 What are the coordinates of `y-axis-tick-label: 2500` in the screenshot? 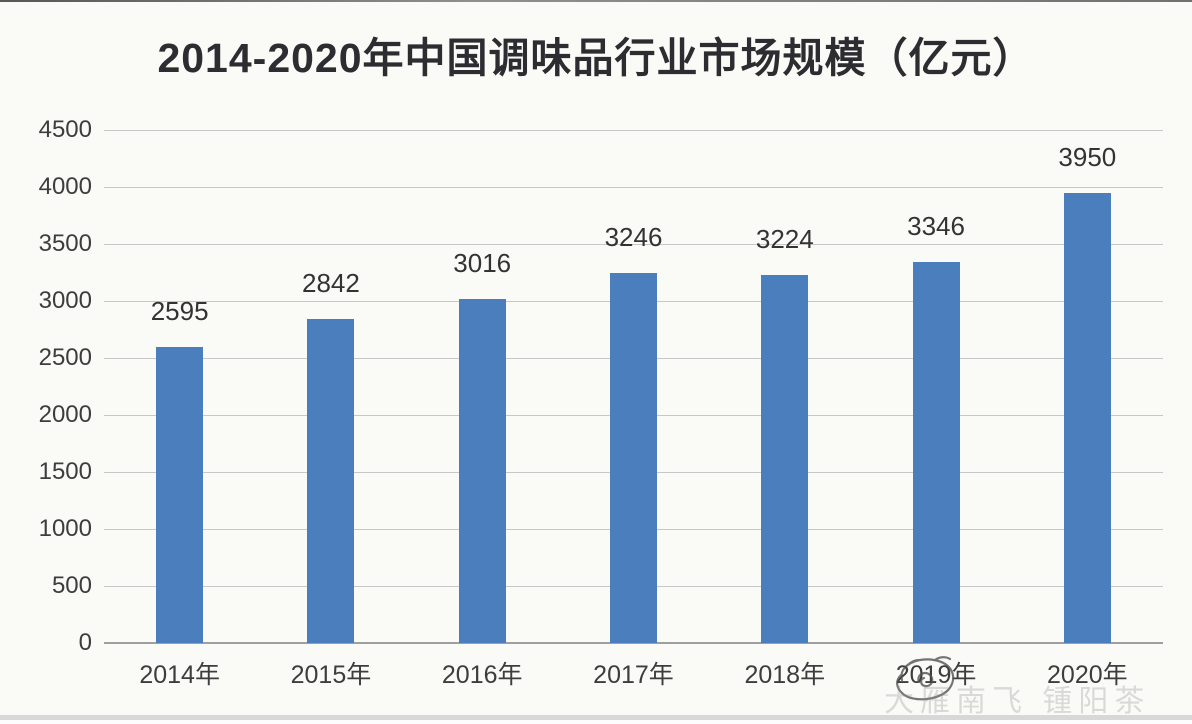 It's located at (65, 357).